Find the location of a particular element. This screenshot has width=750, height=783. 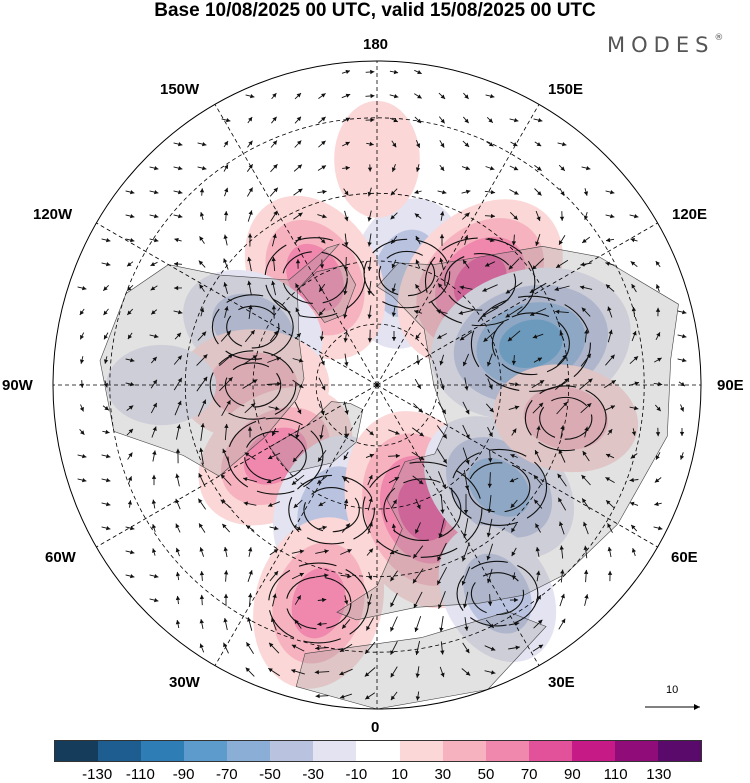

negative-anomaly-contour is located at coordinates (161, 385).